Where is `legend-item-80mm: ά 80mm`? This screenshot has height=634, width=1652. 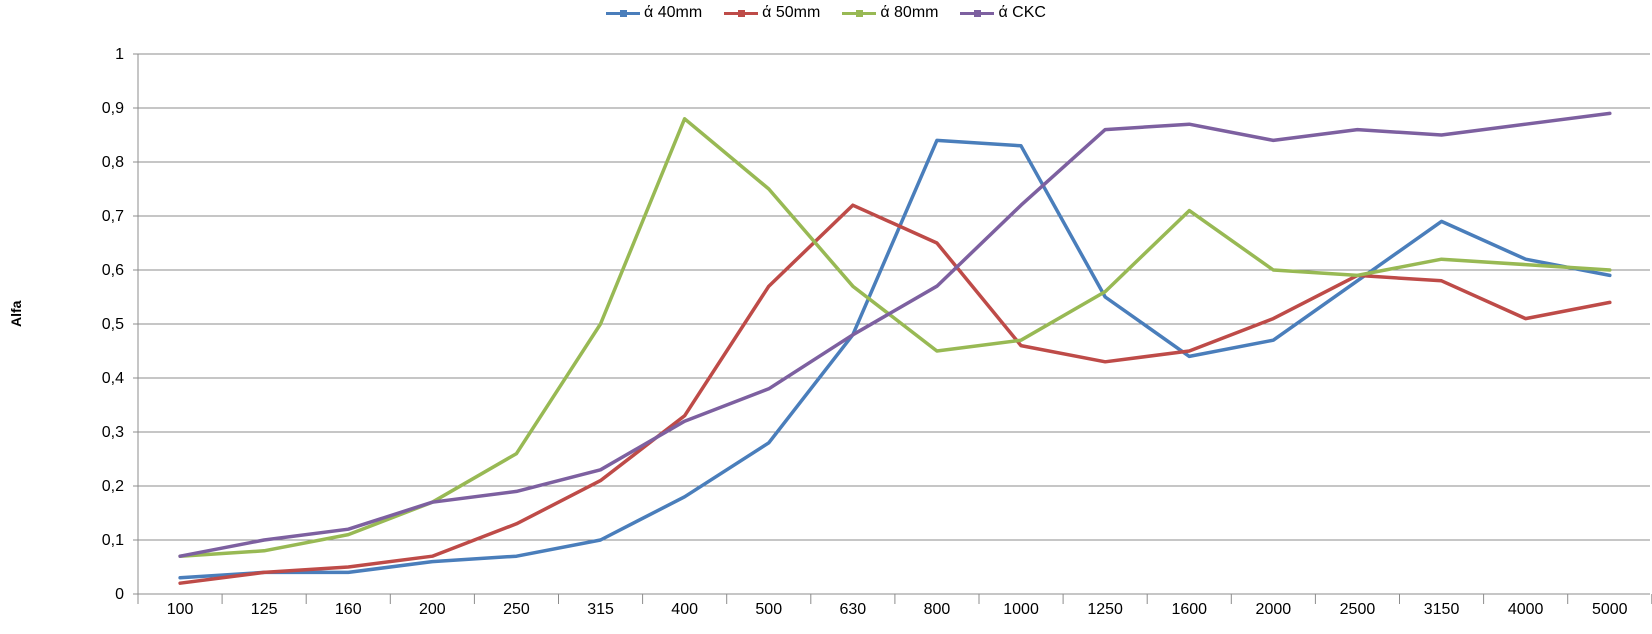
legend-item-80mm: ά 80mm is located at coordinates (890, 13).